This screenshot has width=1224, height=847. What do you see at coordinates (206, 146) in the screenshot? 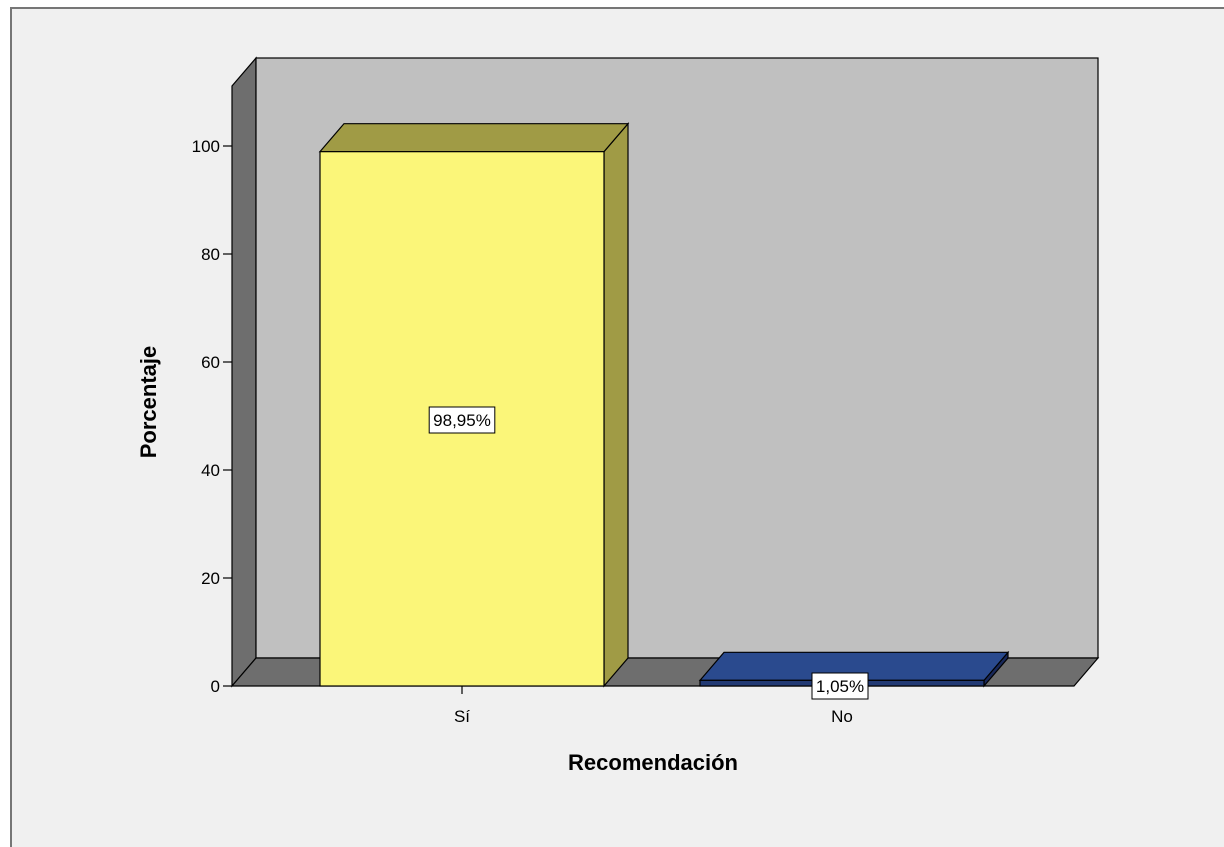
I see `y-tick-label: 100` at bounding box center [206, 146].